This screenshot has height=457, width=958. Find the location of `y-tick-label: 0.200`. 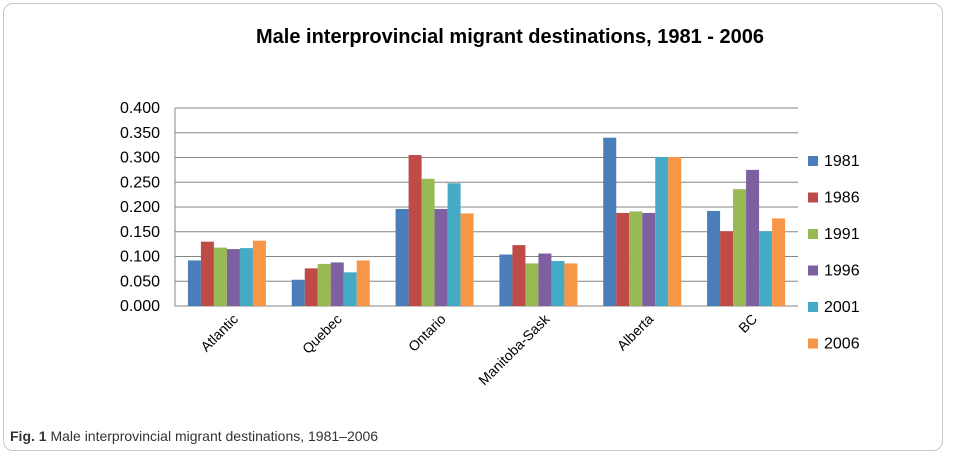

y-tick-label: 0.200 is located at coordinates (140, 207).